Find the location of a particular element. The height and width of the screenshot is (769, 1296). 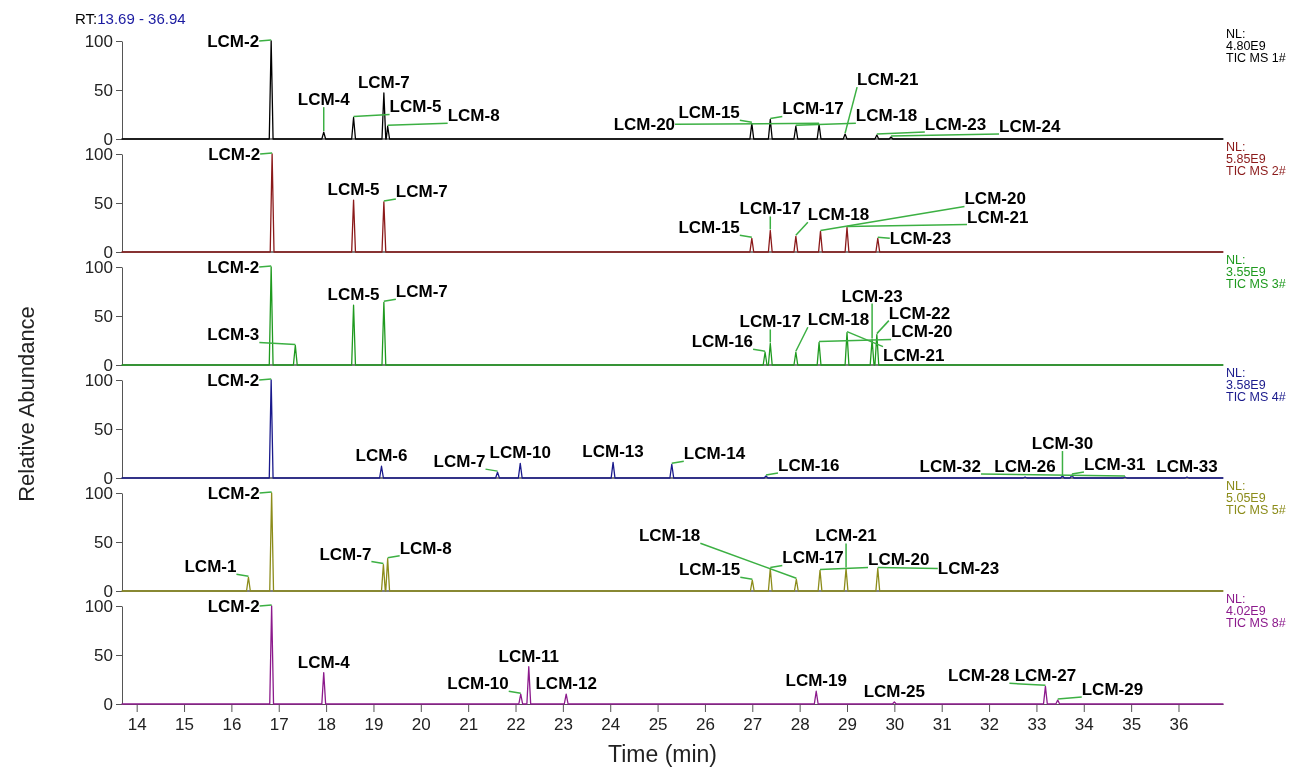

annotation: LCM-33 is located at coordinates (1187, 467).